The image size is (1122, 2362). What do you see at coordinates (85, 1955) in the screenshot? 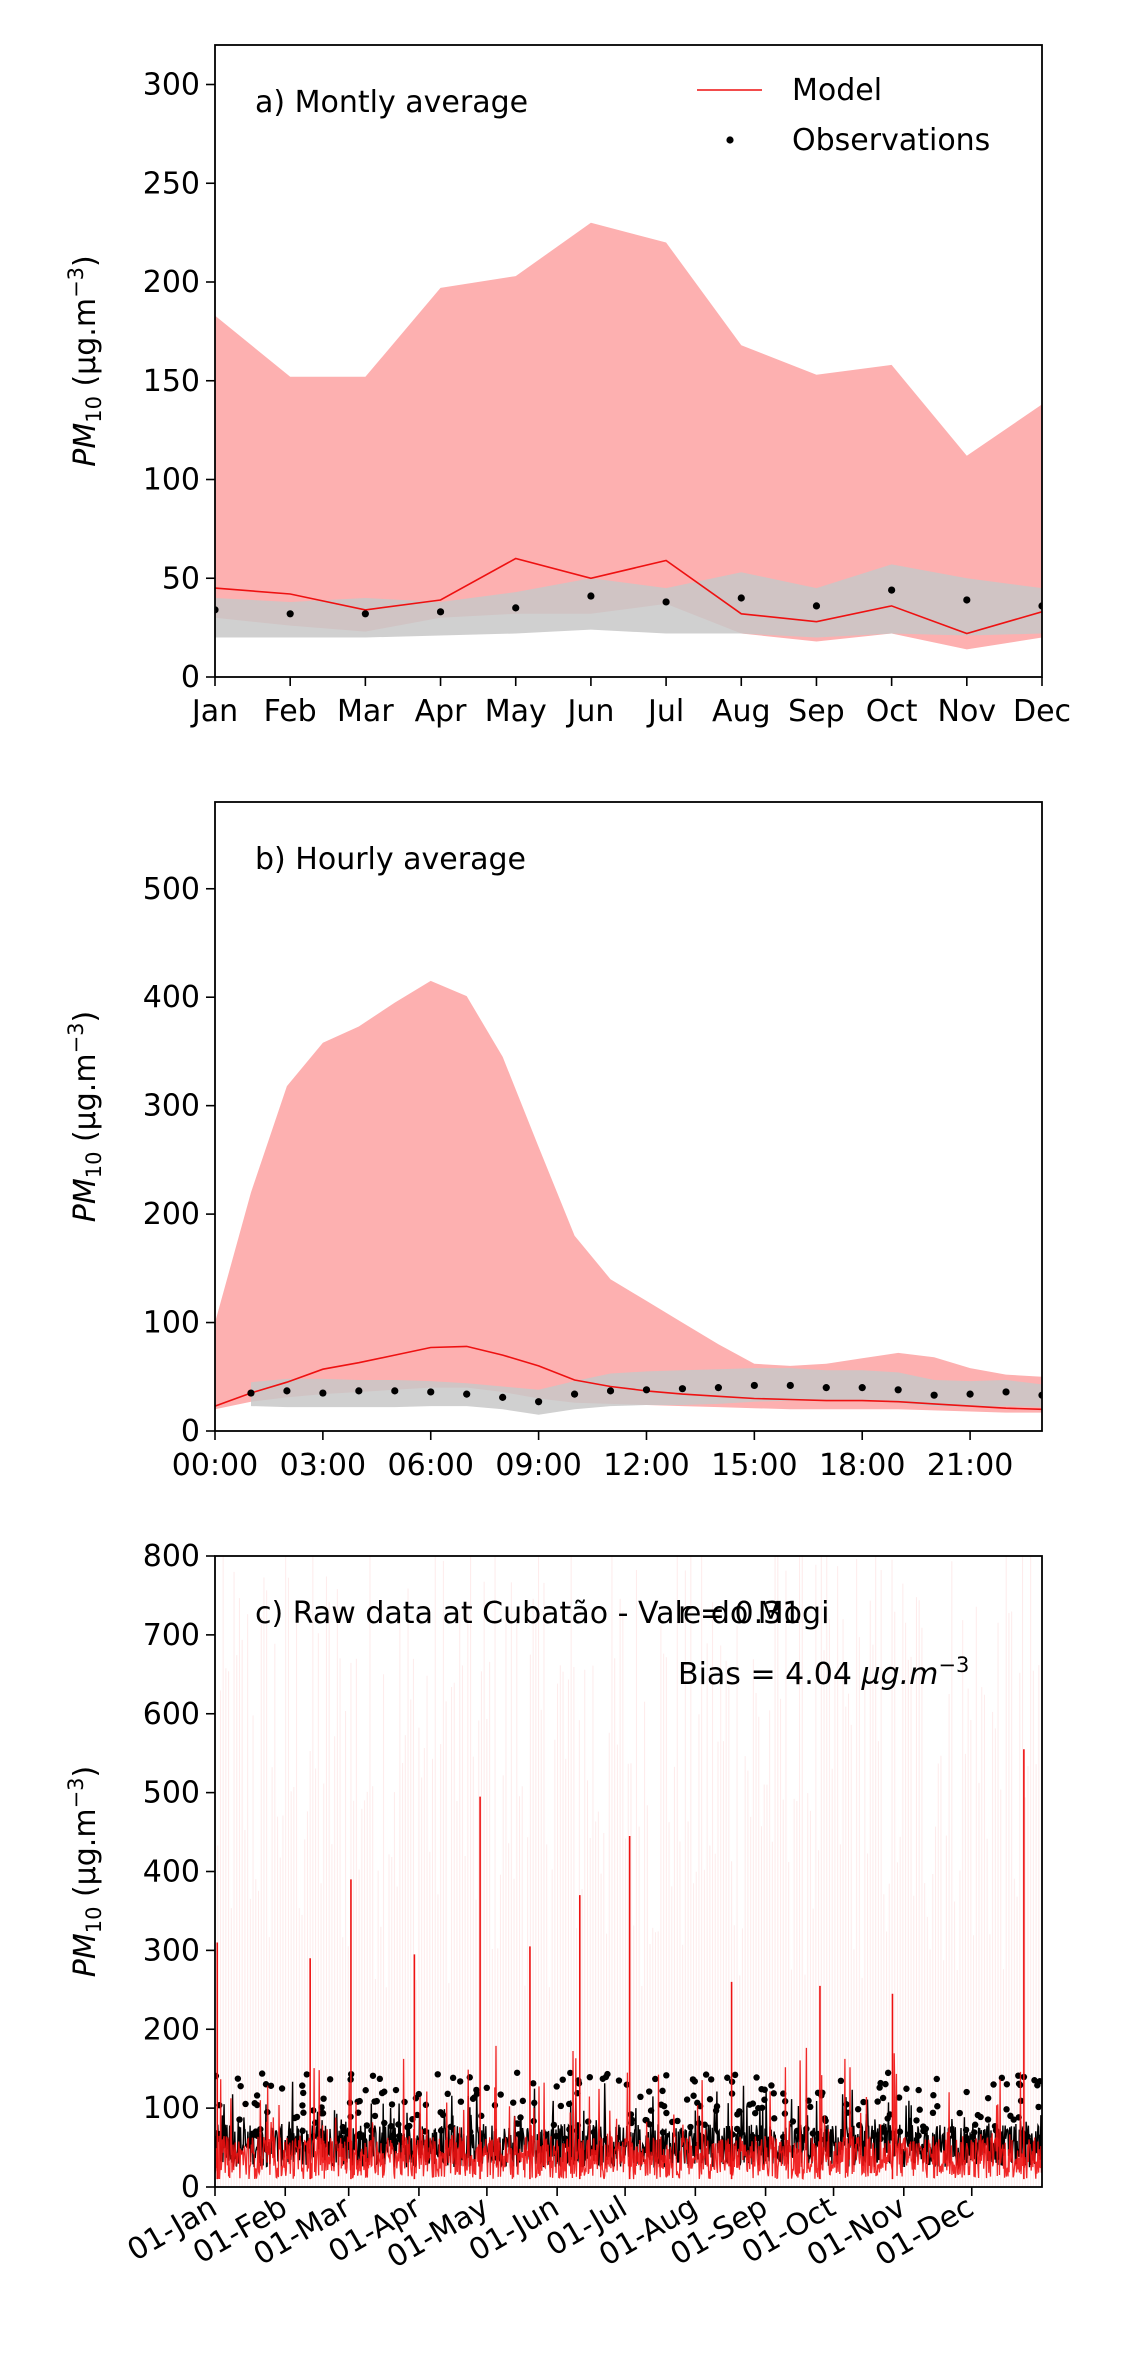
I see `ylabel-main: PM` at bounding box center [85, 1955].